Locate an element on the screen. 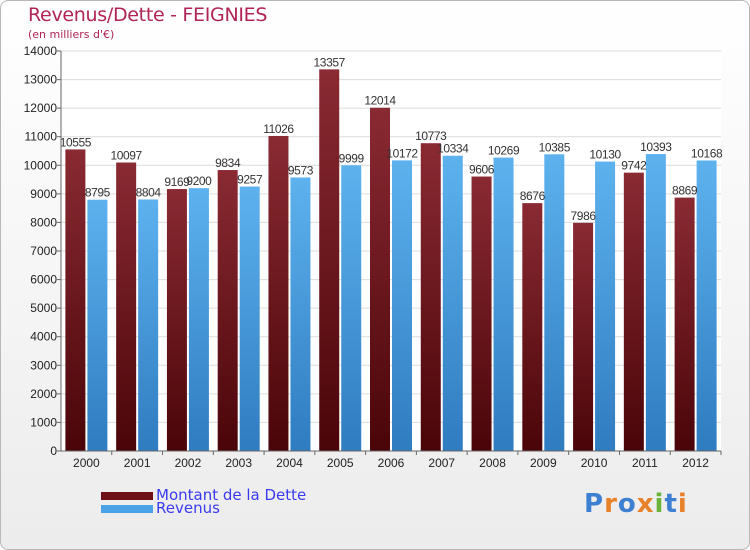 The width and height of the screenshot is (750, 550). data-label-dette: 10773 is located at coordinates (431, 136).